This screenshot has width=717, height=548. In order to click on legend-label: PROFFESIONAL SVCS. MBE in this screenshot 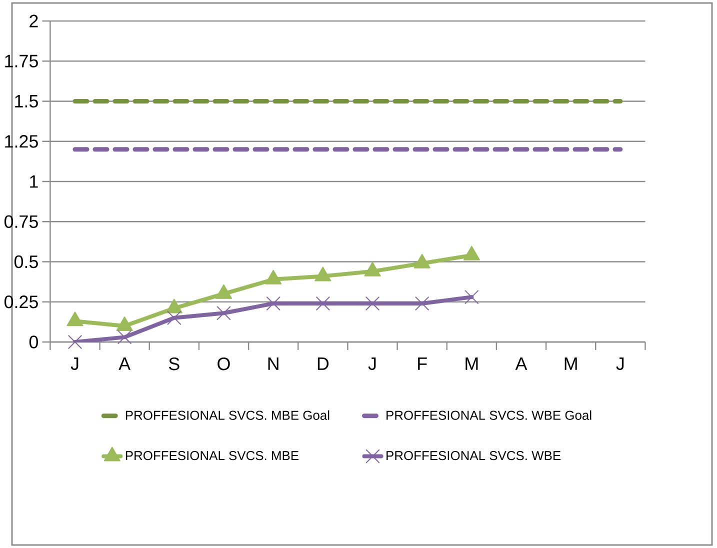, I will do `click(212, 455)`.